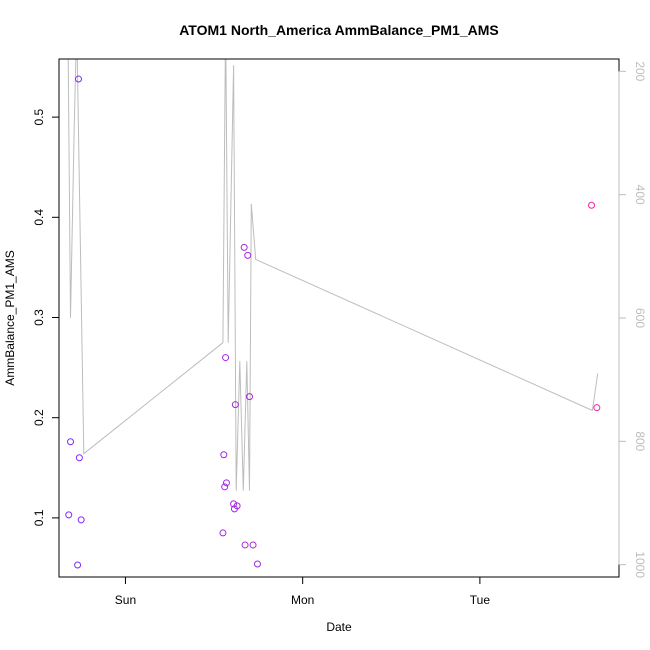  Describe the element at coordinates (480, 600) in the screenshot. I see `x-tick-label: Tue` at that location.